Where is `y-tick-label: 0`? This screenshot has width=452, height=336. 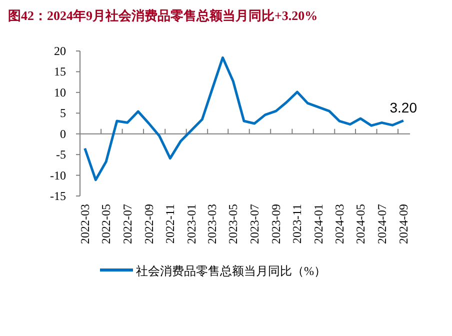
y-tick-label: 0 is located at coordinates (63, 133).